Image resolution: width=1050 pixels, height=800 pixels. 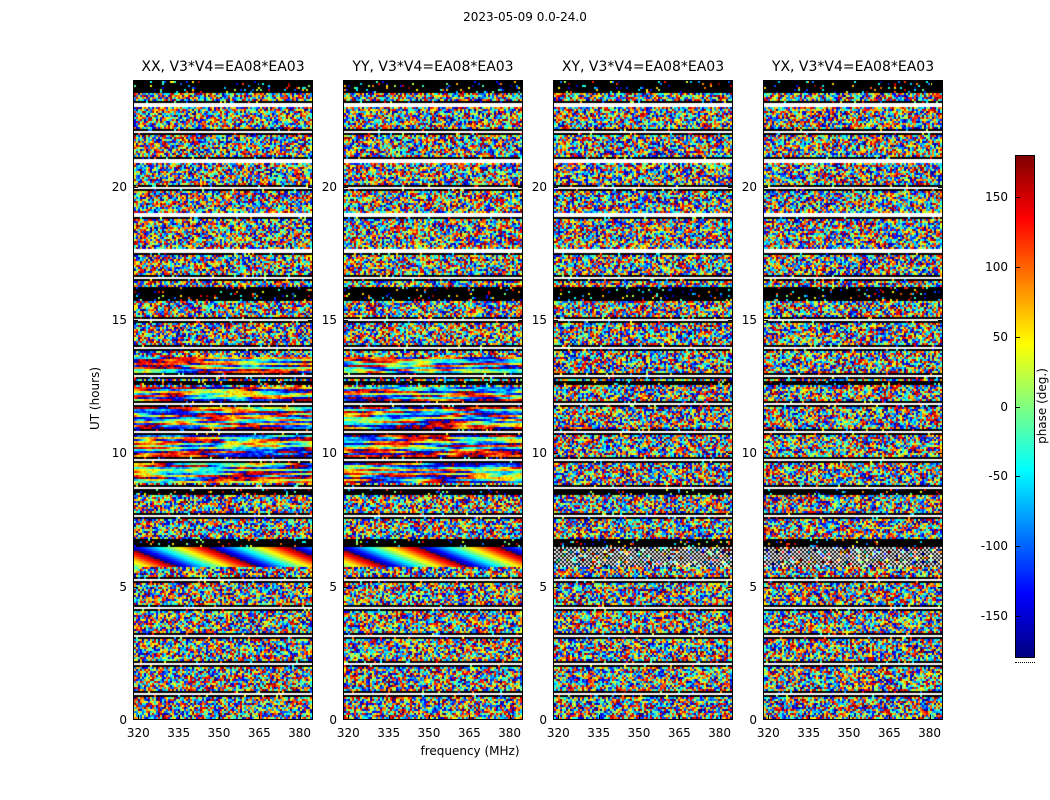 What do you see at coordinates (95, 398) in the screenshot?
I see `y-axis-label: UT (hours)` at bounding box center [95, 398].